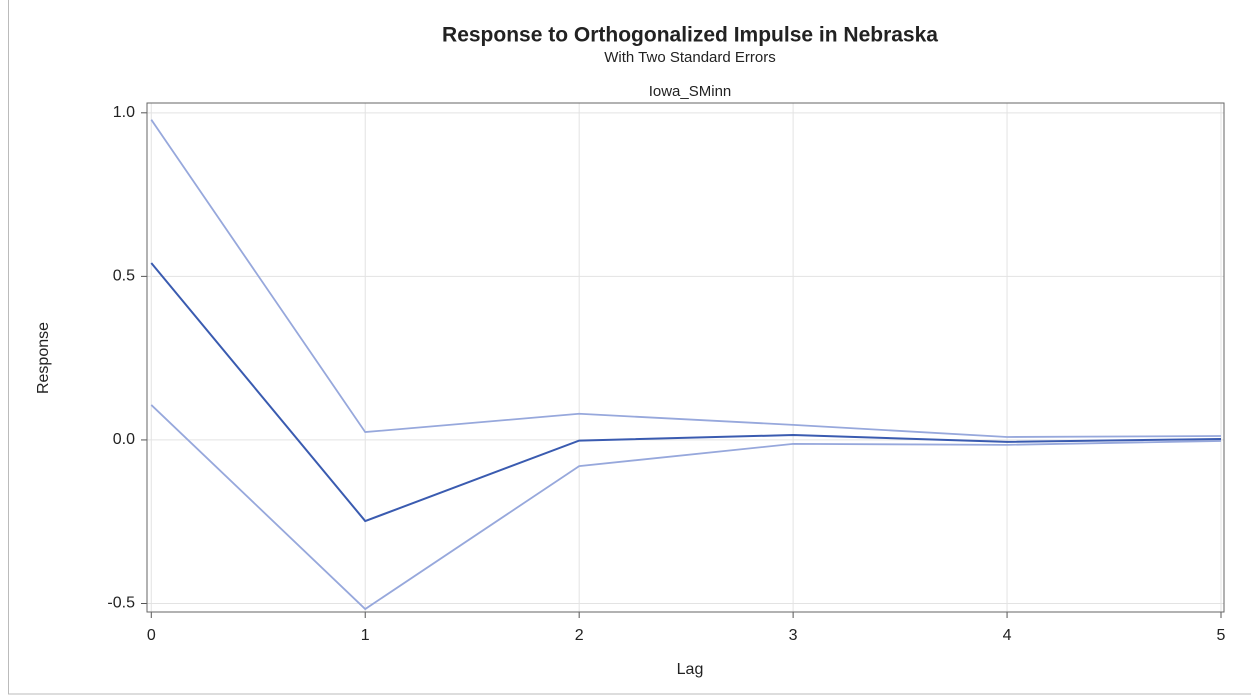 This screenshot has height=698, width=1251. I want to click on panel-label: Iowa_SMinn, so click(690, 91).